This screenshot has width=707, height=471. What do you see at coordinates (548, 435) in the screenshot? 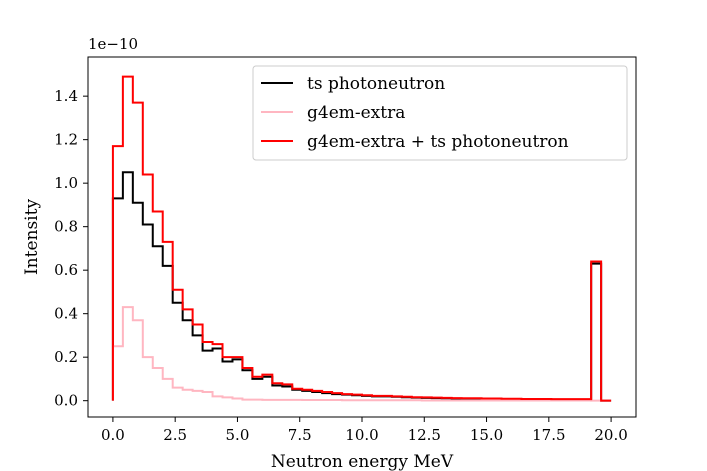
I see `x-tick-label: 17.5` at bounding box center [548, 435].